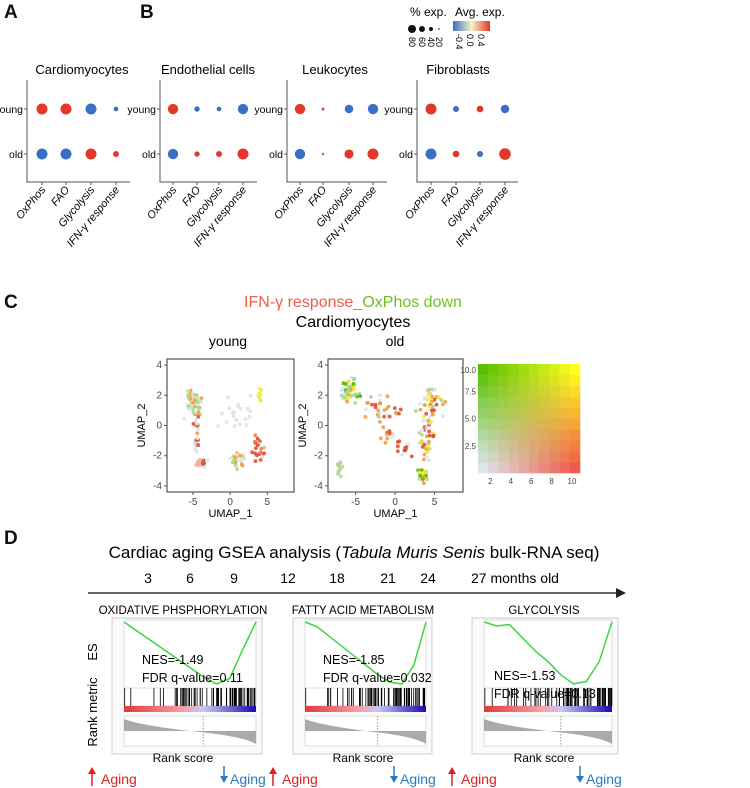  Describe the element at coordinates (548, 654) in the screenshot. I see `es-plot-area` at that location.